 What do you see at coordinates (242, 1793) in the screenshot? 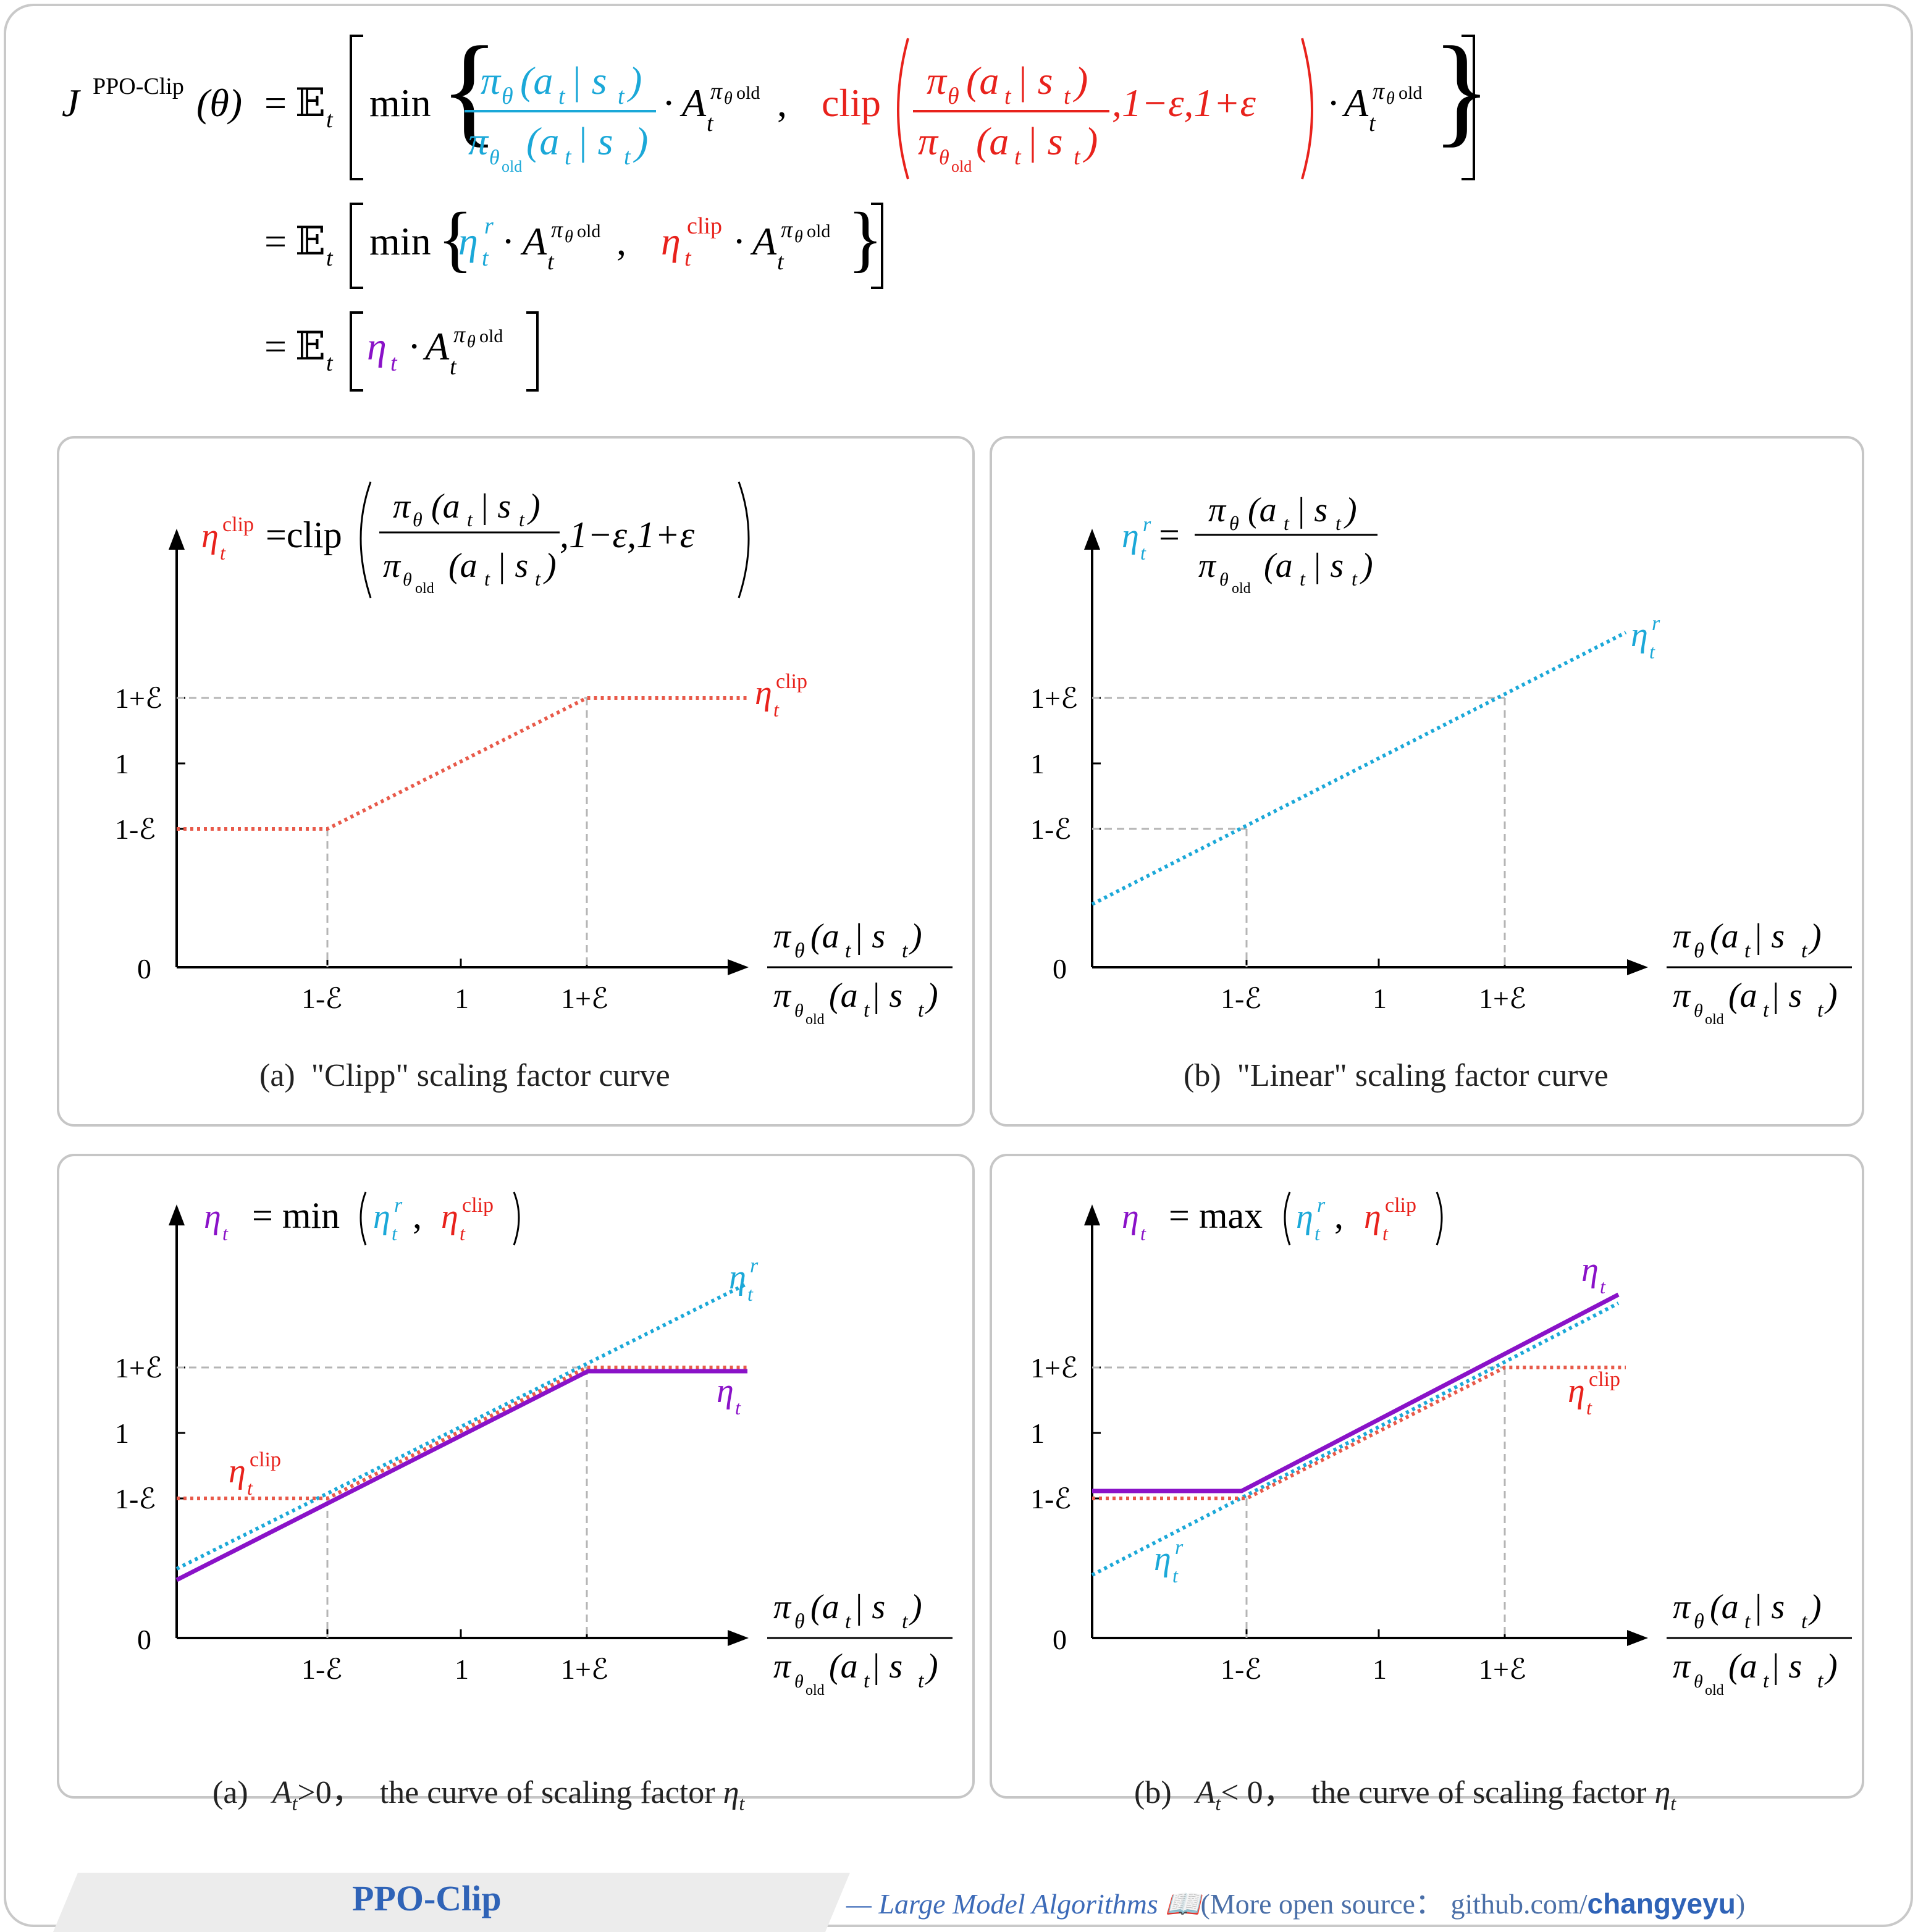
I see `caption-c-prefix: (a)` at bounding box center [242, 1793].